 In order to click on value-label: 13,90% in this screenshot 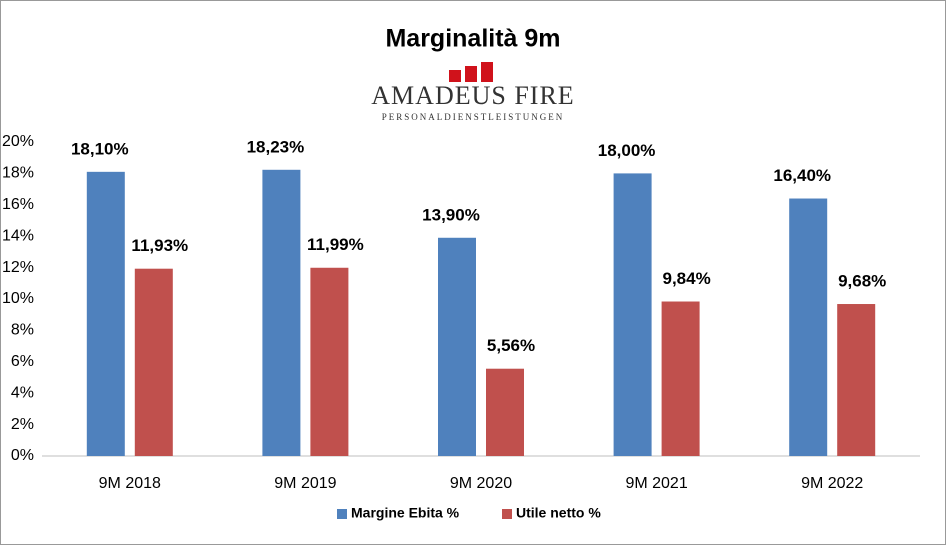, I will do `click(451, 214)`.